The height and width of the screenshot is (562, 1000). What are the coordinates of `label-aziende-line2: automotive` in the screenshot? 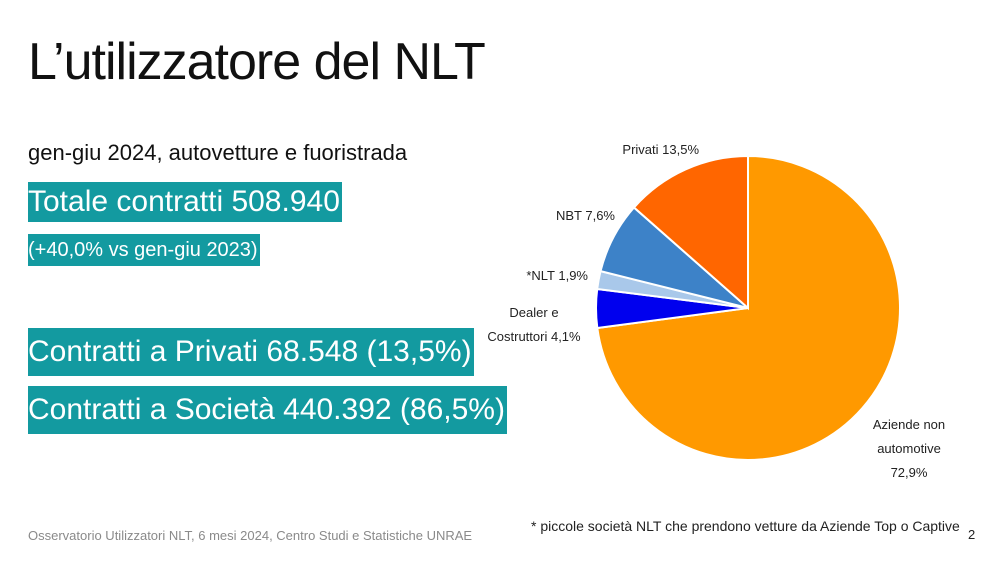 It's located at (909, 448).